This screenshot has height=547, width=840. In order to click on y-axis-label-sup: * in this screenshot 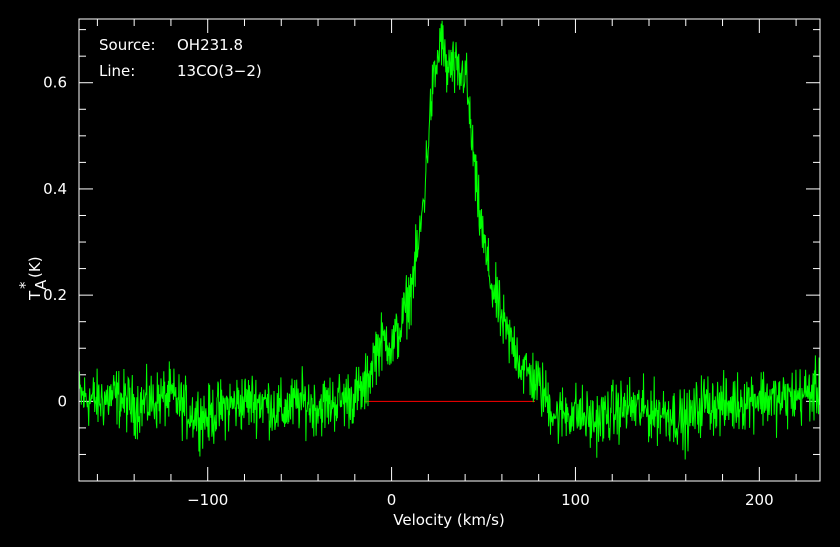, I will do `click(25, 285)`.